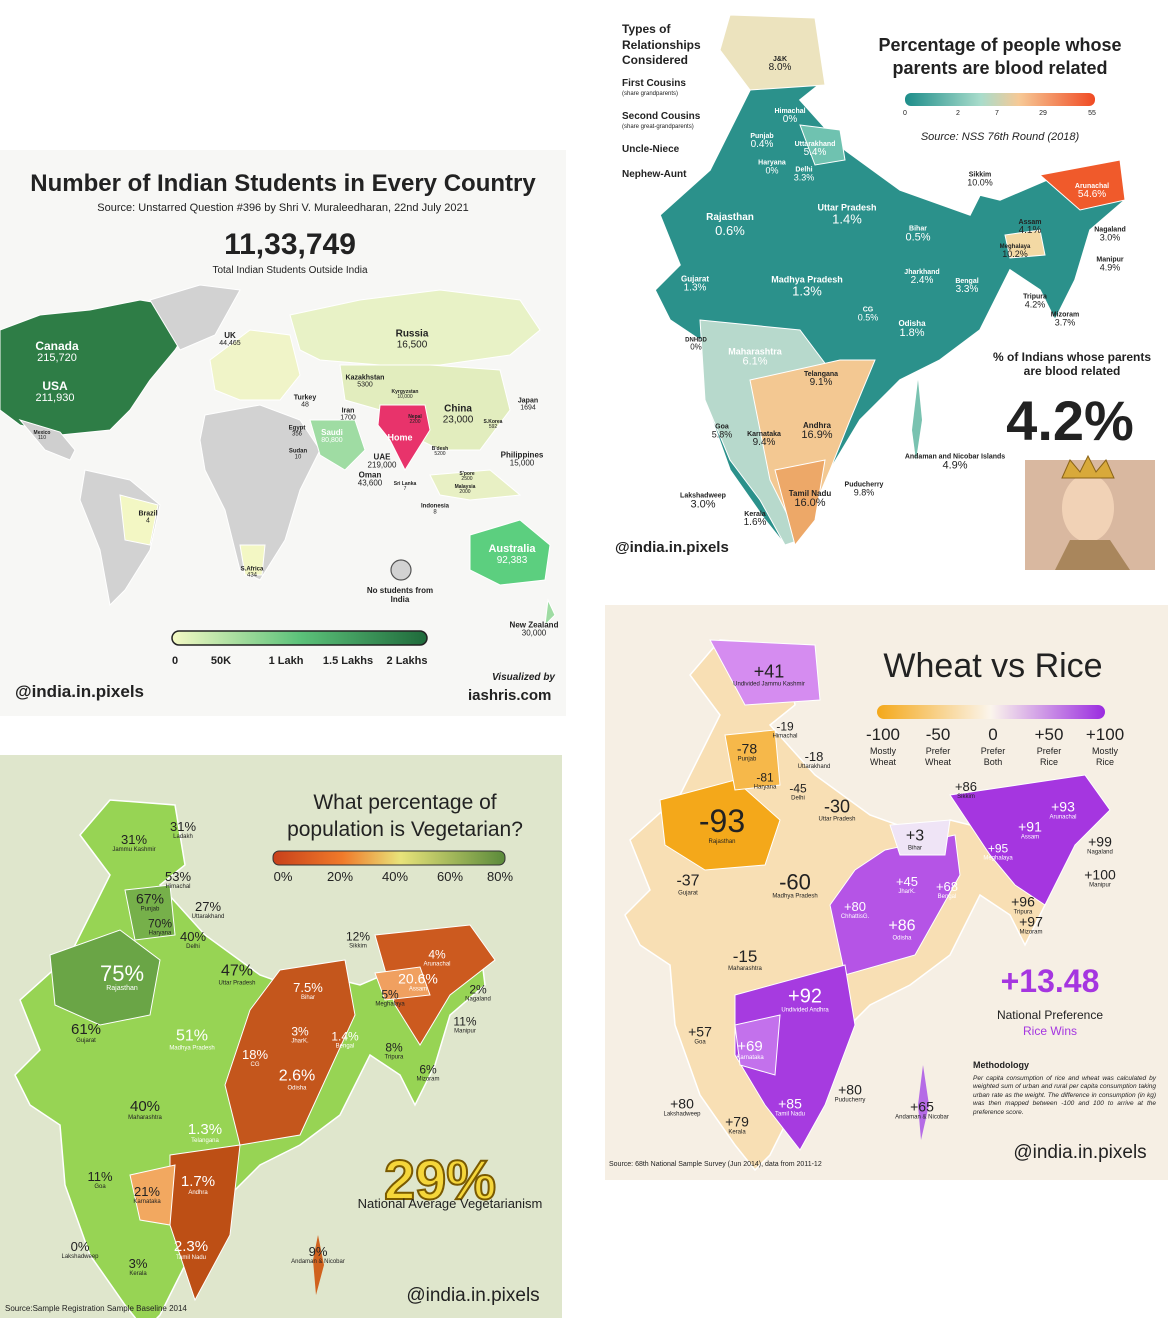 The height and width of the screenshot is (1318, 1168). What do you see at coordinates (958, 113) in the screenshot?
I see `scale-tick-label: 2` at bounding box center [958, 113].